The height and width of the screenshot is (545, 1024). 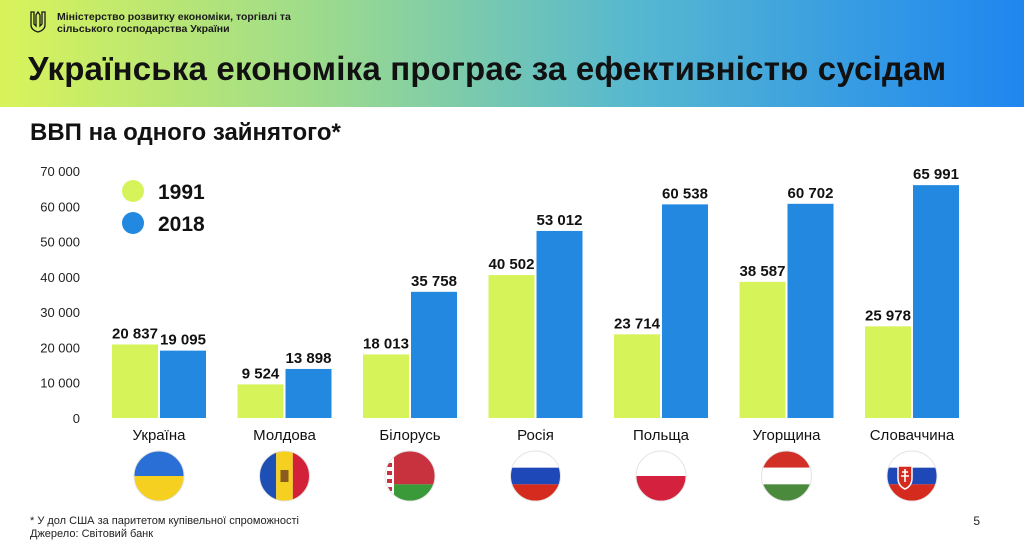 What do you see at coordinates (133, 223) in the screenshot?
I see `legend-swatch-2018` at bounding box center [133, 223].